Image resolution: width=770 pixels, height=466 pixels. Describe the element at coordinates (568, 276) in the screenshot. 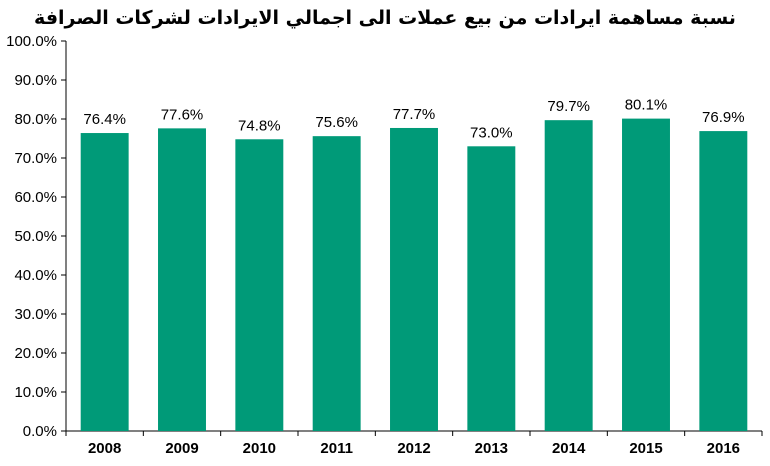

I see `bar-2014` at that location.